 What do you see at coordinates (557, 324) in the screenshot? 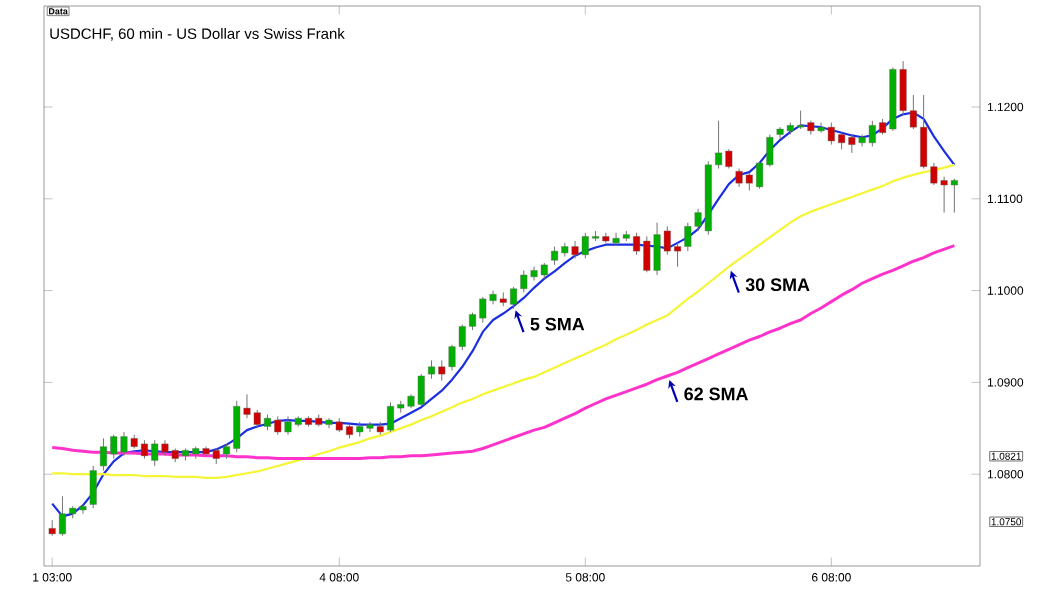
I see `series-label: 5 SMA` at bounding box center [557, 324].